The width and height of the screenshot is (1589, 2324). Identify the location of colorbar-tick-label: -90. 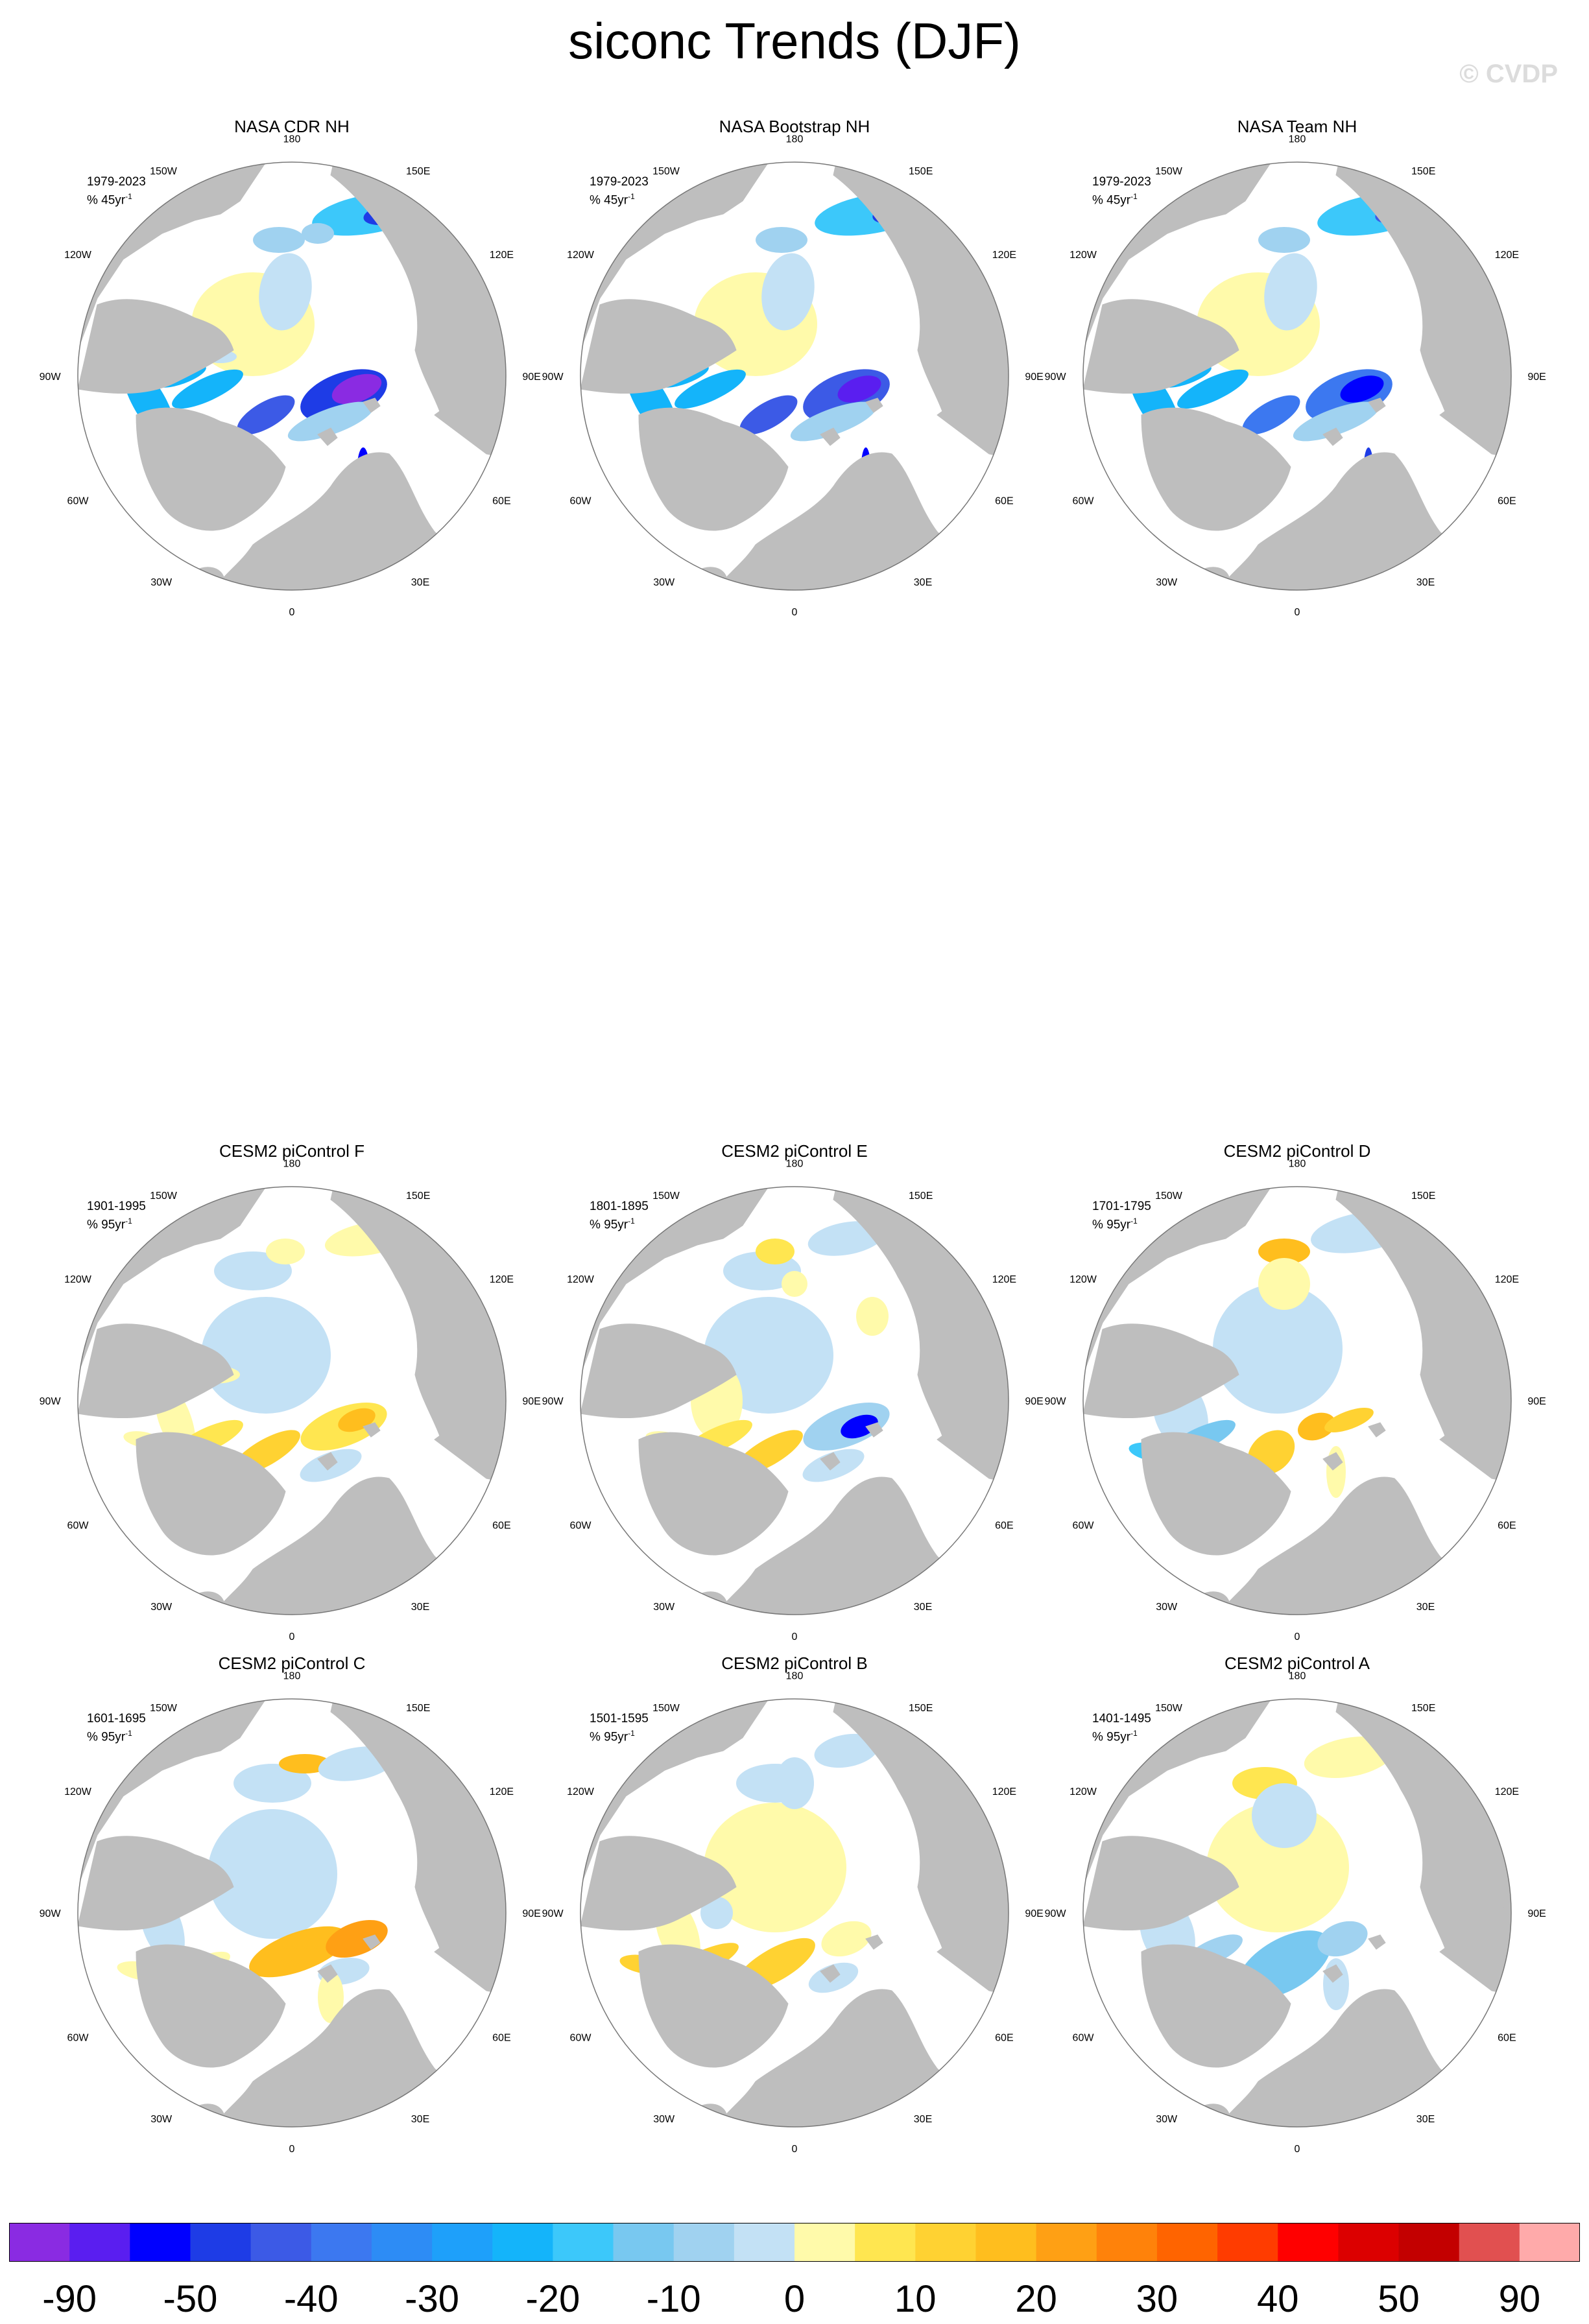
(69, 2299).